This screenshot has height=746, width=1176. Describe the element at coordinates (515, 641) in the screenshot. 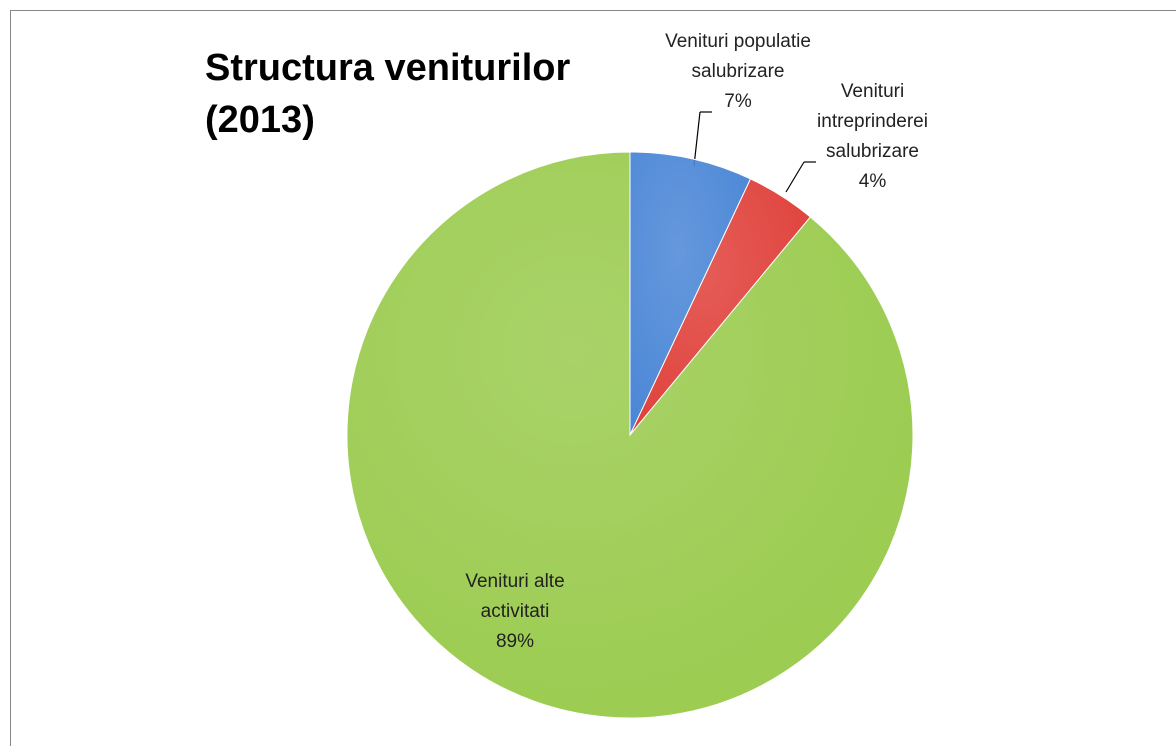

I see `value-label: 89%` at that location.